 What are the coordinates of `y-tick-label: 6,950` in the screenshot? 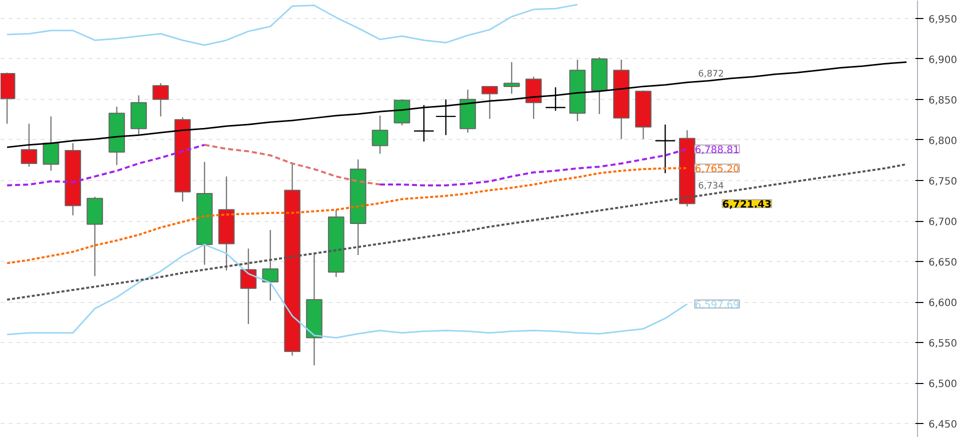 It's located at (943, 20).